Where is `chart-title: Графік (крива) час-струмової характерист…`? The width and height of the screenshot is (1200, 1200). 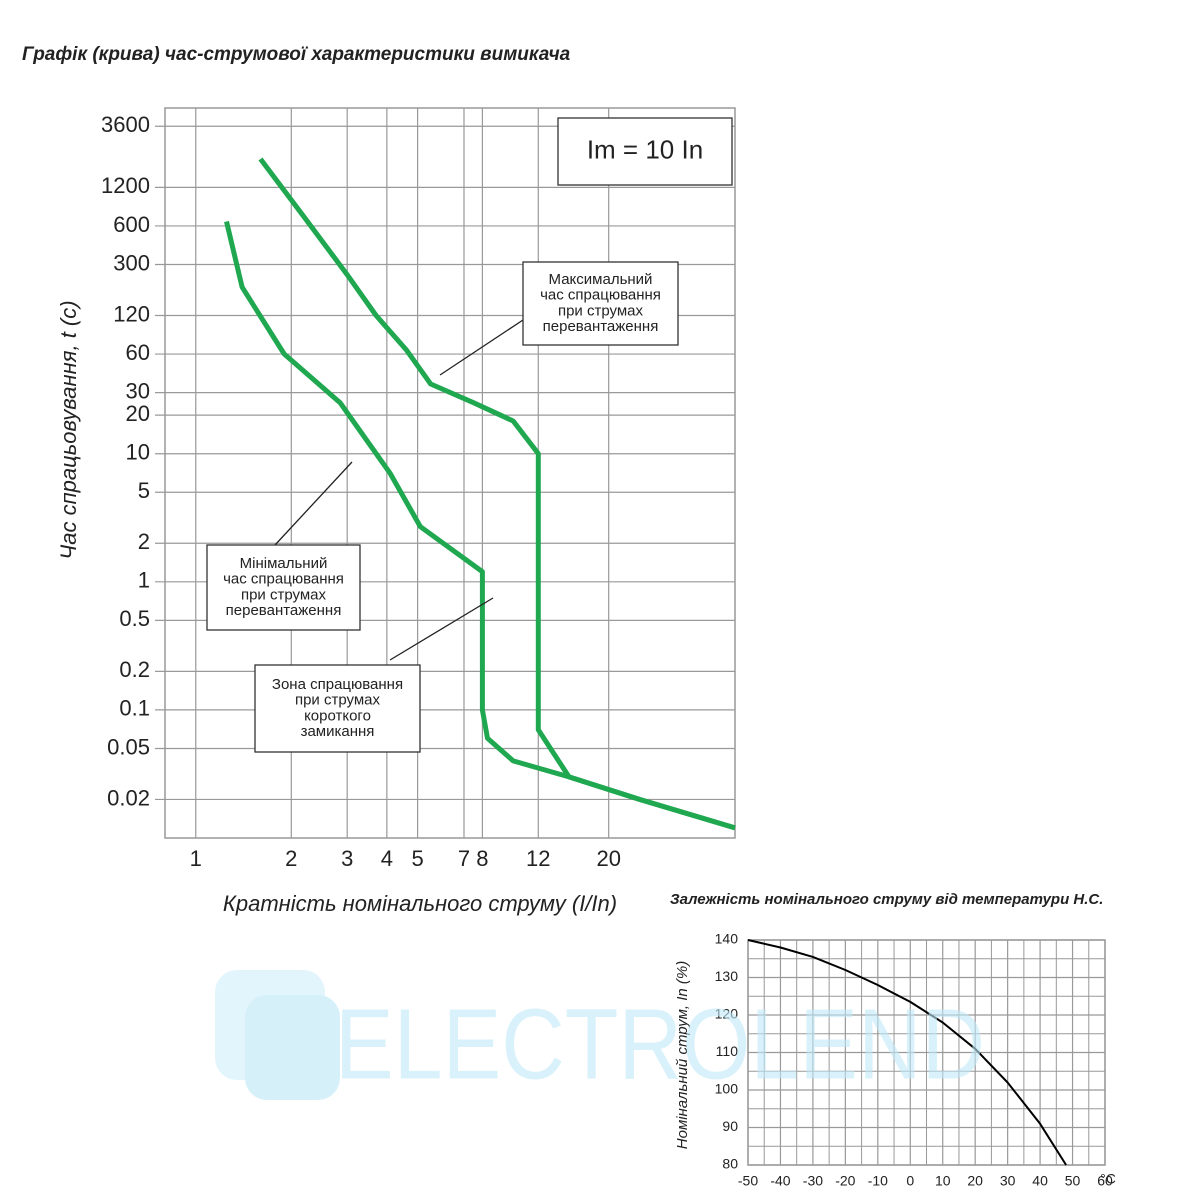
chart-title: Графік (крива) час-струмової характерист… is located at coordinates (296, 54).